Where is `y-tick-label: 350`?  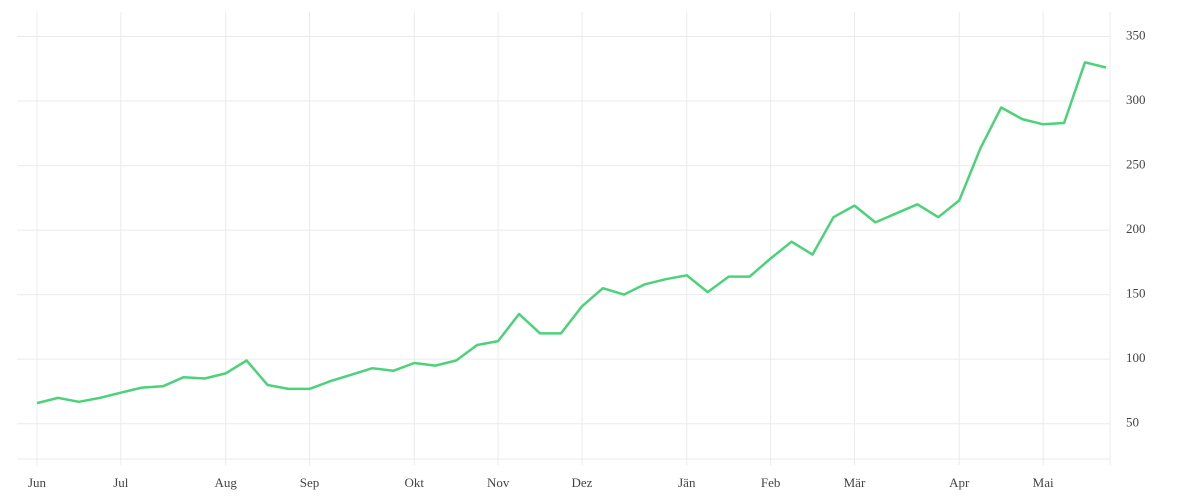 y-tick-label: 350 is located at coordinates (1136, 35).